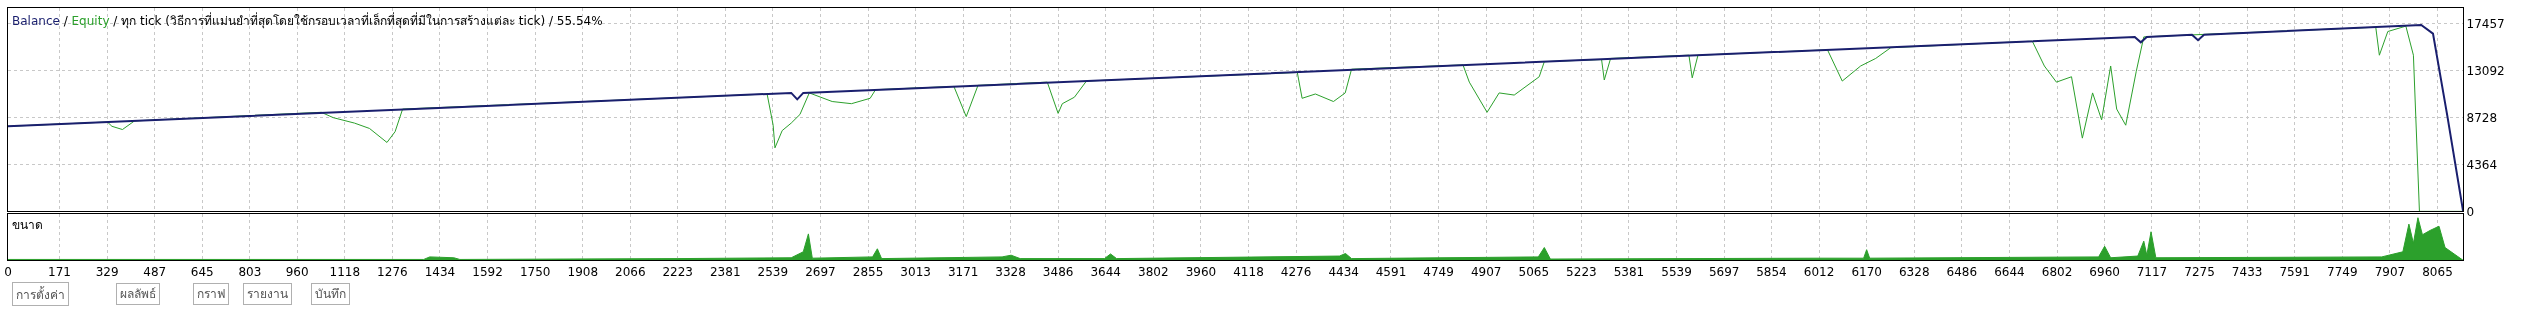 This screenshot has width=2535, height=327. I want to click on x-tick-label: 645, so click(202, 271).